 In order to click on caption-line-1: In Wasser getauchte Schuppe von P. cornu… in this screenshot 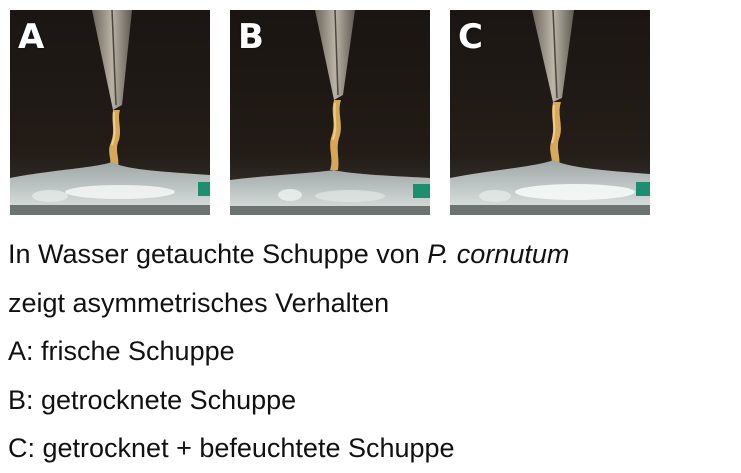, I will do `click(372, 254)`.